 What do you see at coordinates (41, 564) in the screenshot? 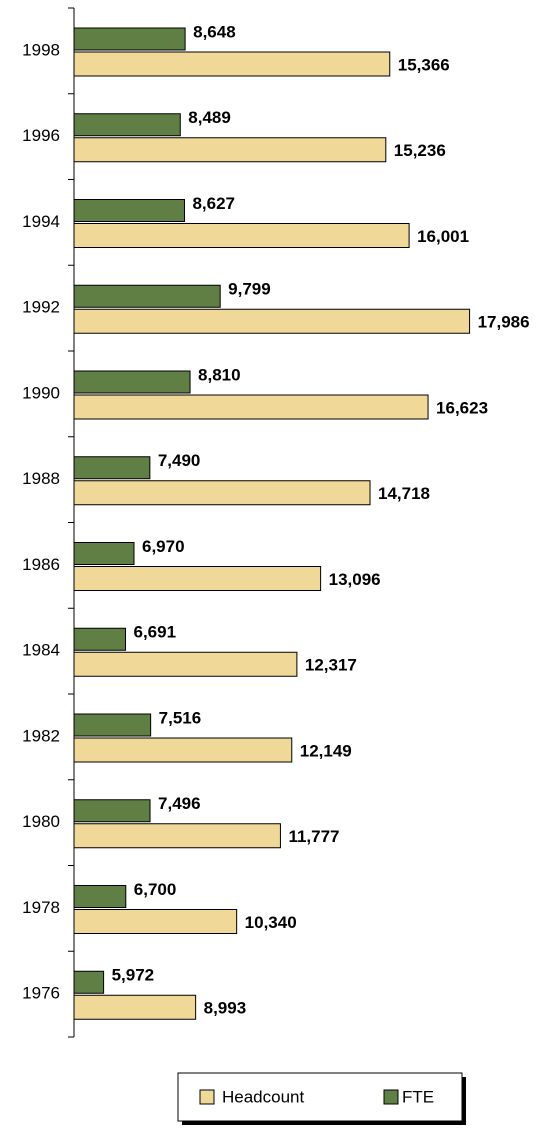
I see `y-tick-label: 1986` at bounding box center [41, 564].